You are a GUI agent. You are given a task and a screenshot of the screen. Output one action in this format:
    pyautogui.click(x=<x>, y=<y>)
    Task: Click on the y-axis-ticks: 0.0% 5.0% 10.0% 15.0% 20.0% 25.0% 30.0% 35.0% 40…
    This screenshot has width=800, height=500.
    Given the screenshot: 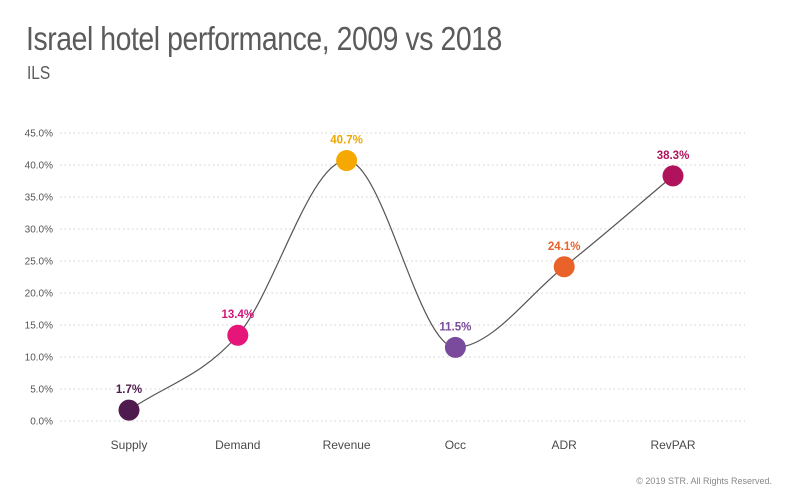 What is the action you would take?
    pyautogui.click(x=39, y=278)
    